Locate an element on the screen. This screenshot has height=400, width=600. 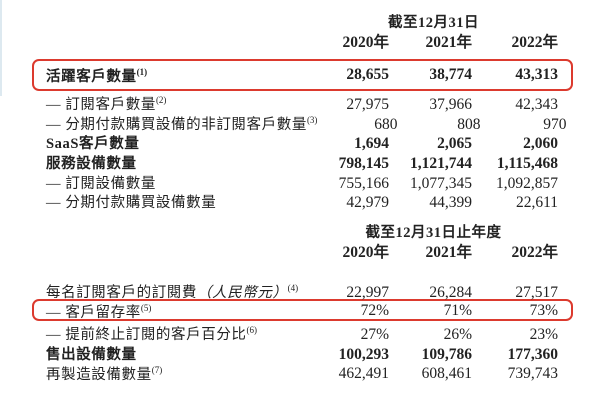
row-label-text: — 訂閱設備數量 is located at coordinates (101, 183).